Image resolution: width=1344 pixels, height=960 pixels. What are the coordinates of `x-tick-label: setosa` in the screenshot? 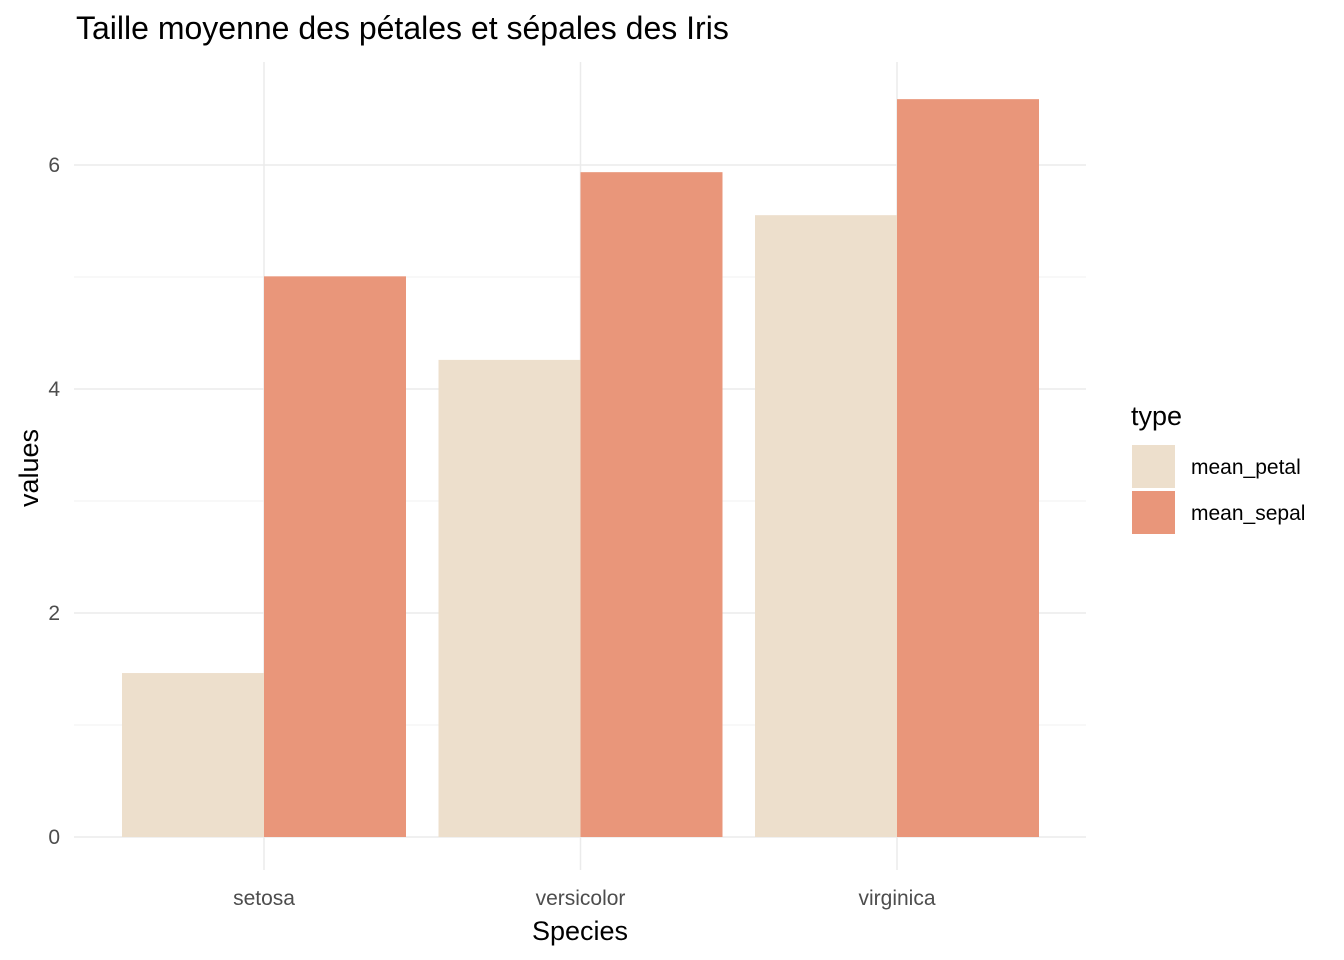 It's located at (264, 898).